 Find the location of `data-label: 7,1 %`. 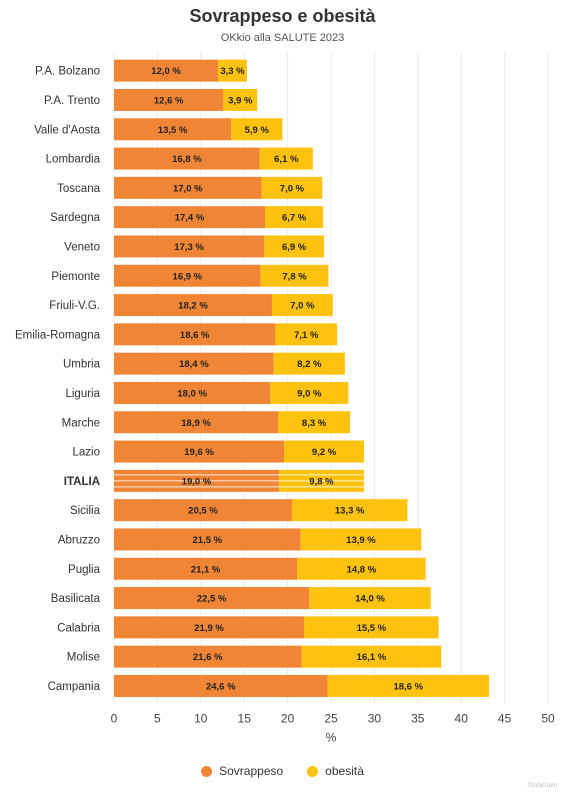

data-label: 7,1 % is located at coordinates (306, 335).